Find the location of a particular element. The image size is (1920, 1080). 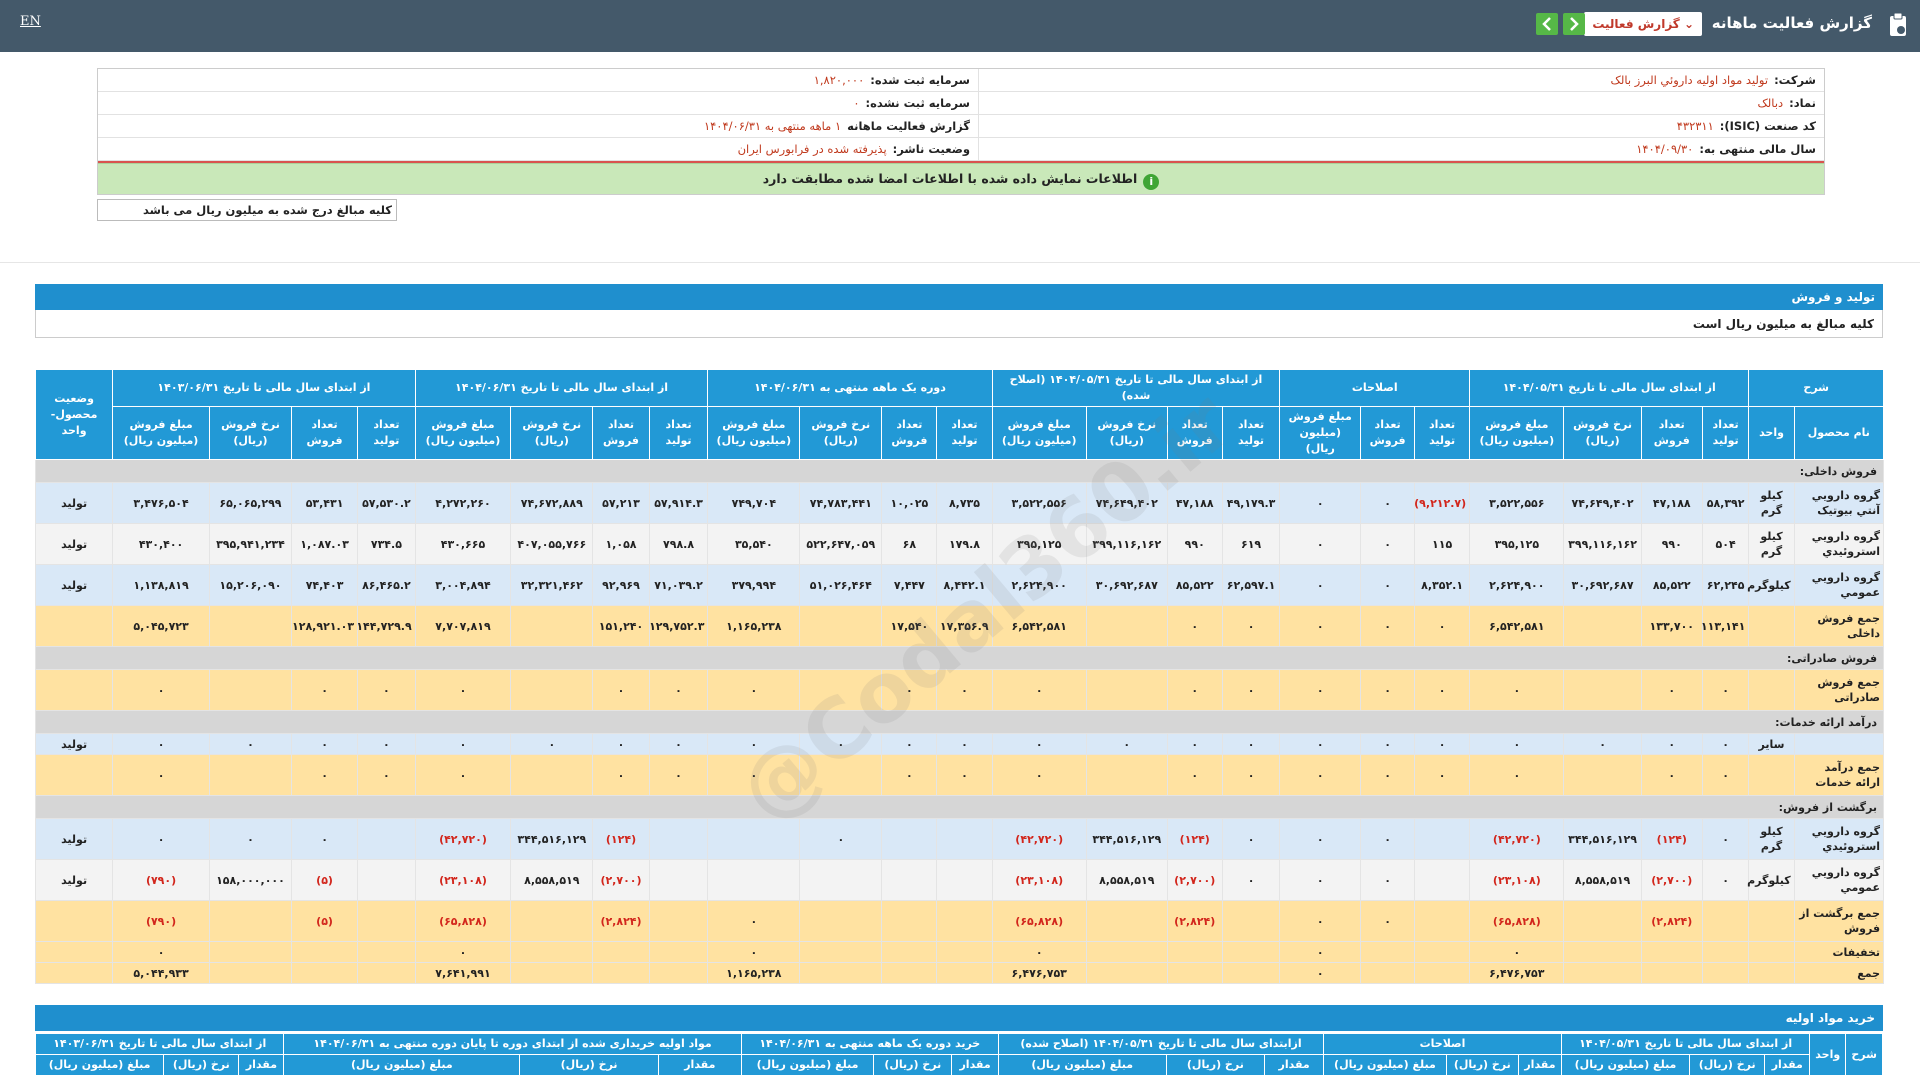

cell: ۵۸,۳۹۲ is located at coordinates (1725, 503).